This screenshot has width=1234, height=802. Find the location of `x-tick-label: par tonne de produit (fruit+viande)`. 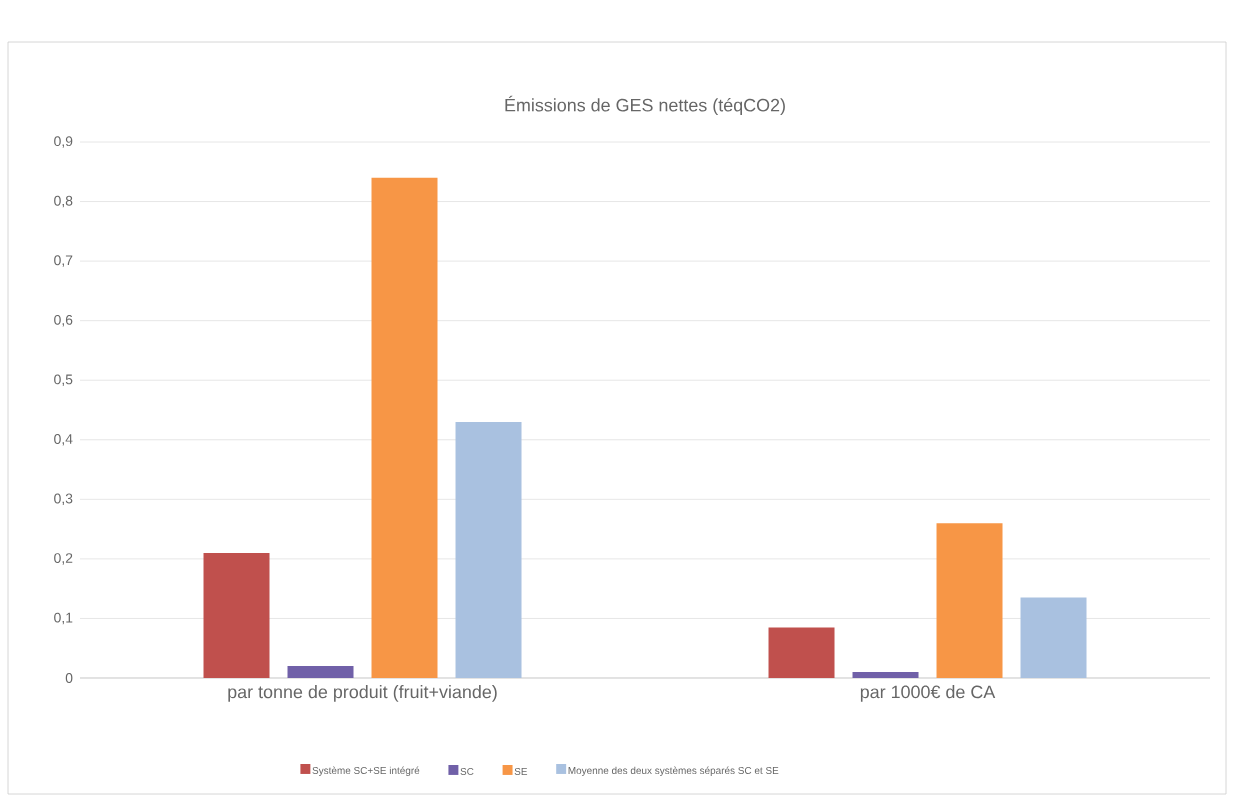

x-tick-label: par tonne de produit (fruit+viande) is located at coordinates (362, 693).